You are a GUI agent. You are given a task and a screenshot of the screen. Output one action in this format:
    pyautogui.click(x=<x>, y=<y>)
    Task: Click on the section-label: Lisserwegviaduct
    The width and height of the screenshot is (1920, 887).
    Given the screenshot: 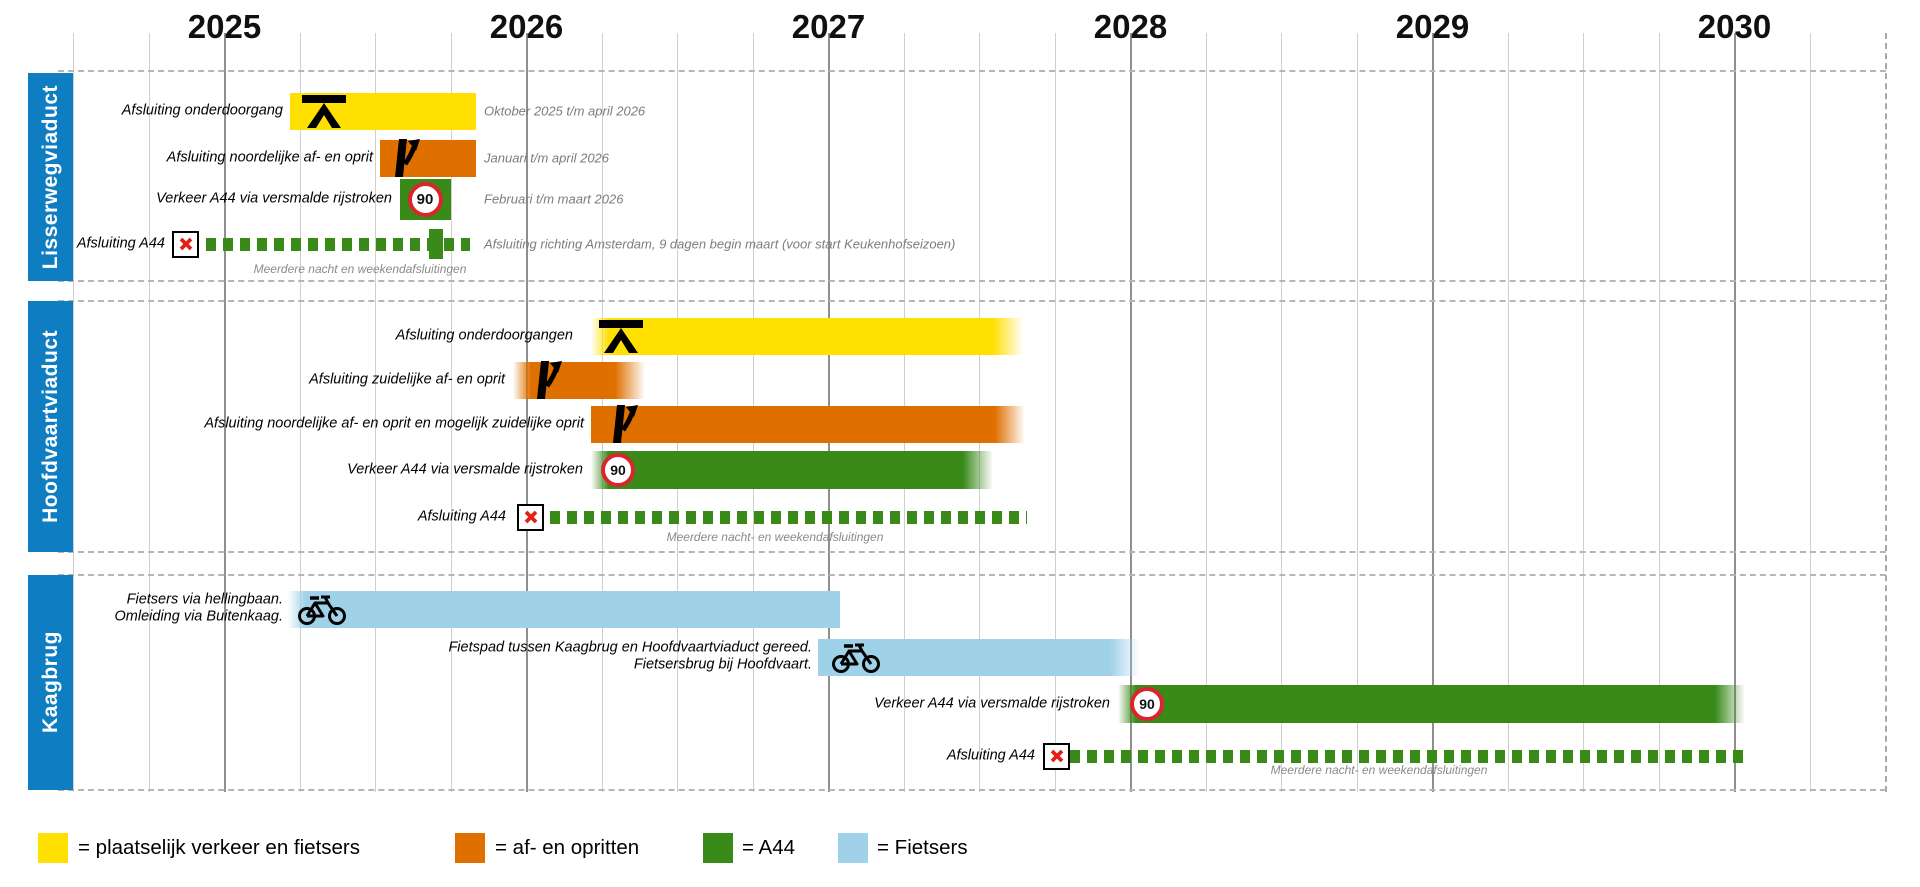 What is the action you would take?
    pyautogui.click(x=50, y=177)
    